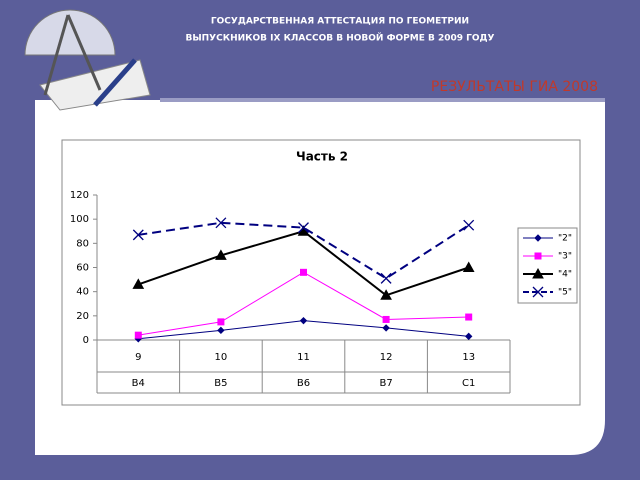  I want to click on compass-illustration, so click(87, 60).